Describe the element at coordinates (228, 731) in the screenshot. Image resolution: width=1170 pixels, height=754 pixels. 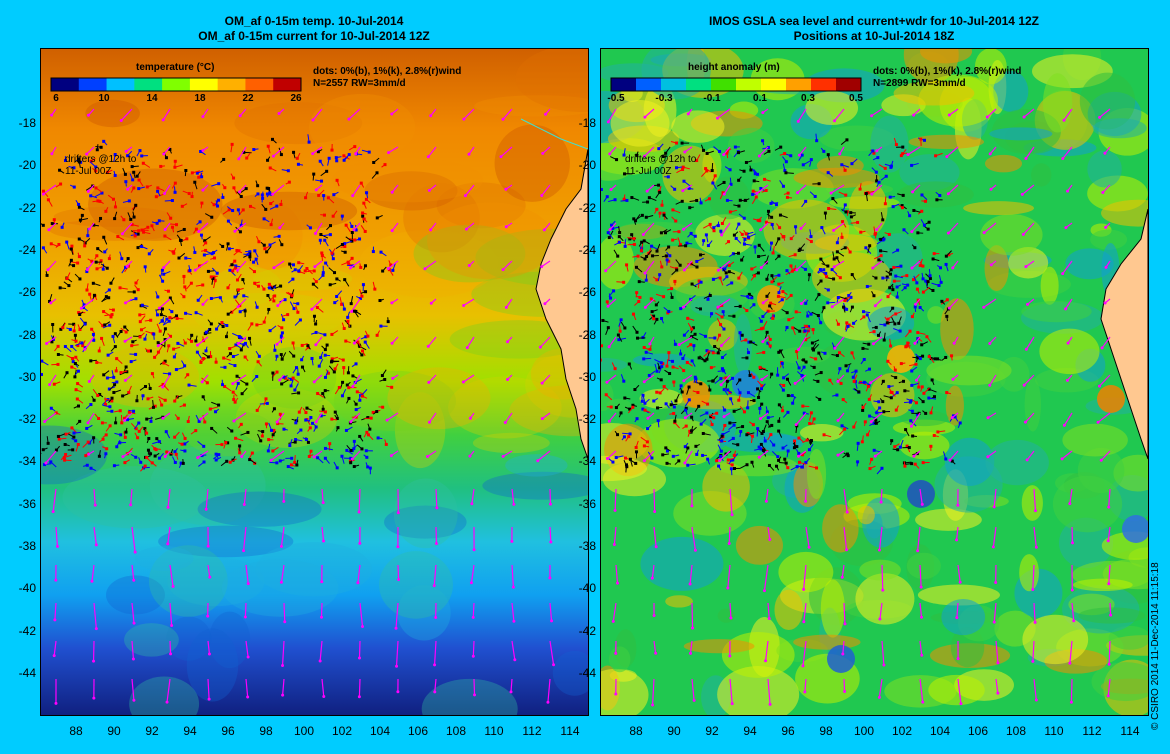
I see `longitude-tick-label: 96` at that location.